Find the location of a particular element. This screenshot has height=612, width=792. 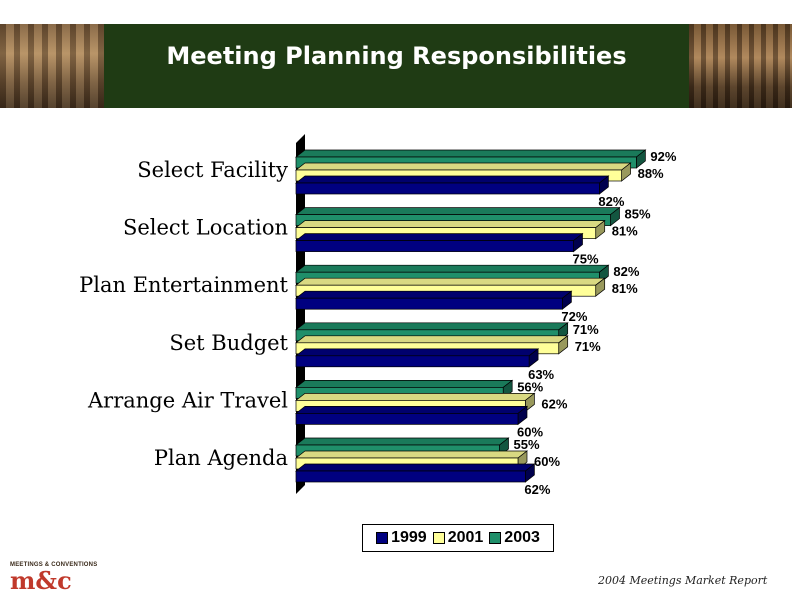

ballroom-photo-right is located at coordinates (740, 66).